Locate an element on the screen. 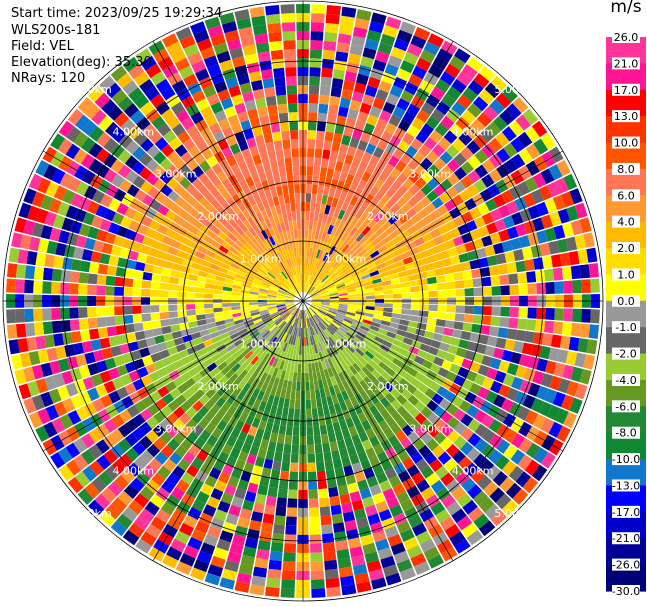 This screenshot has width=647, height=607. start-time-label: Start time: 2023/09/25 19:29:34 is located at coordinates (117, 13).